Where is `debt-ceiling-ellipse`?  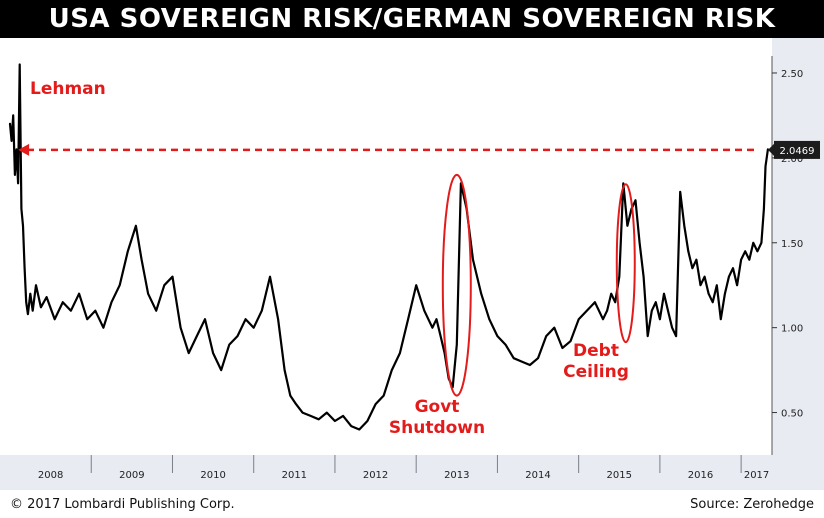 debt-ceiling-ellipse is located at coordinates (625, 263).